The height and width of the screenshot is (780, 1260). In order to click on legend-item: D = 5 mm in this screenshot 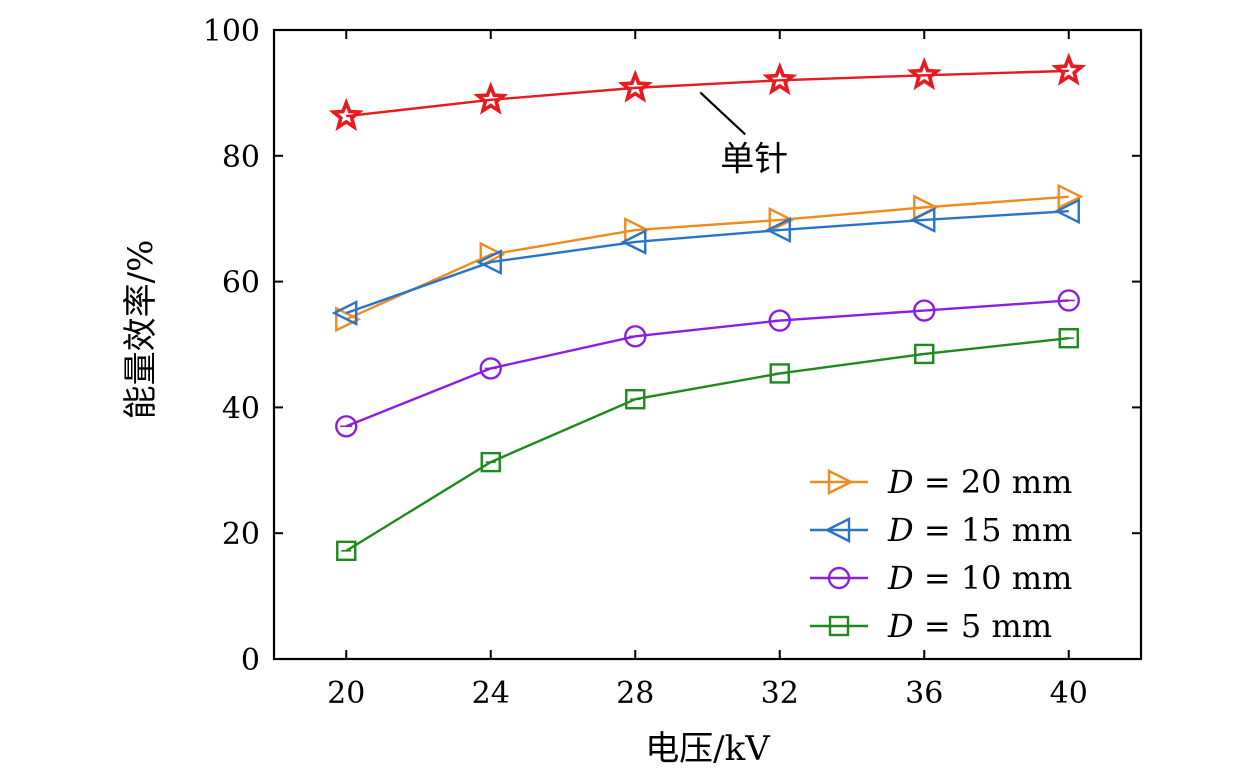, I will do `click(931, 626)`.